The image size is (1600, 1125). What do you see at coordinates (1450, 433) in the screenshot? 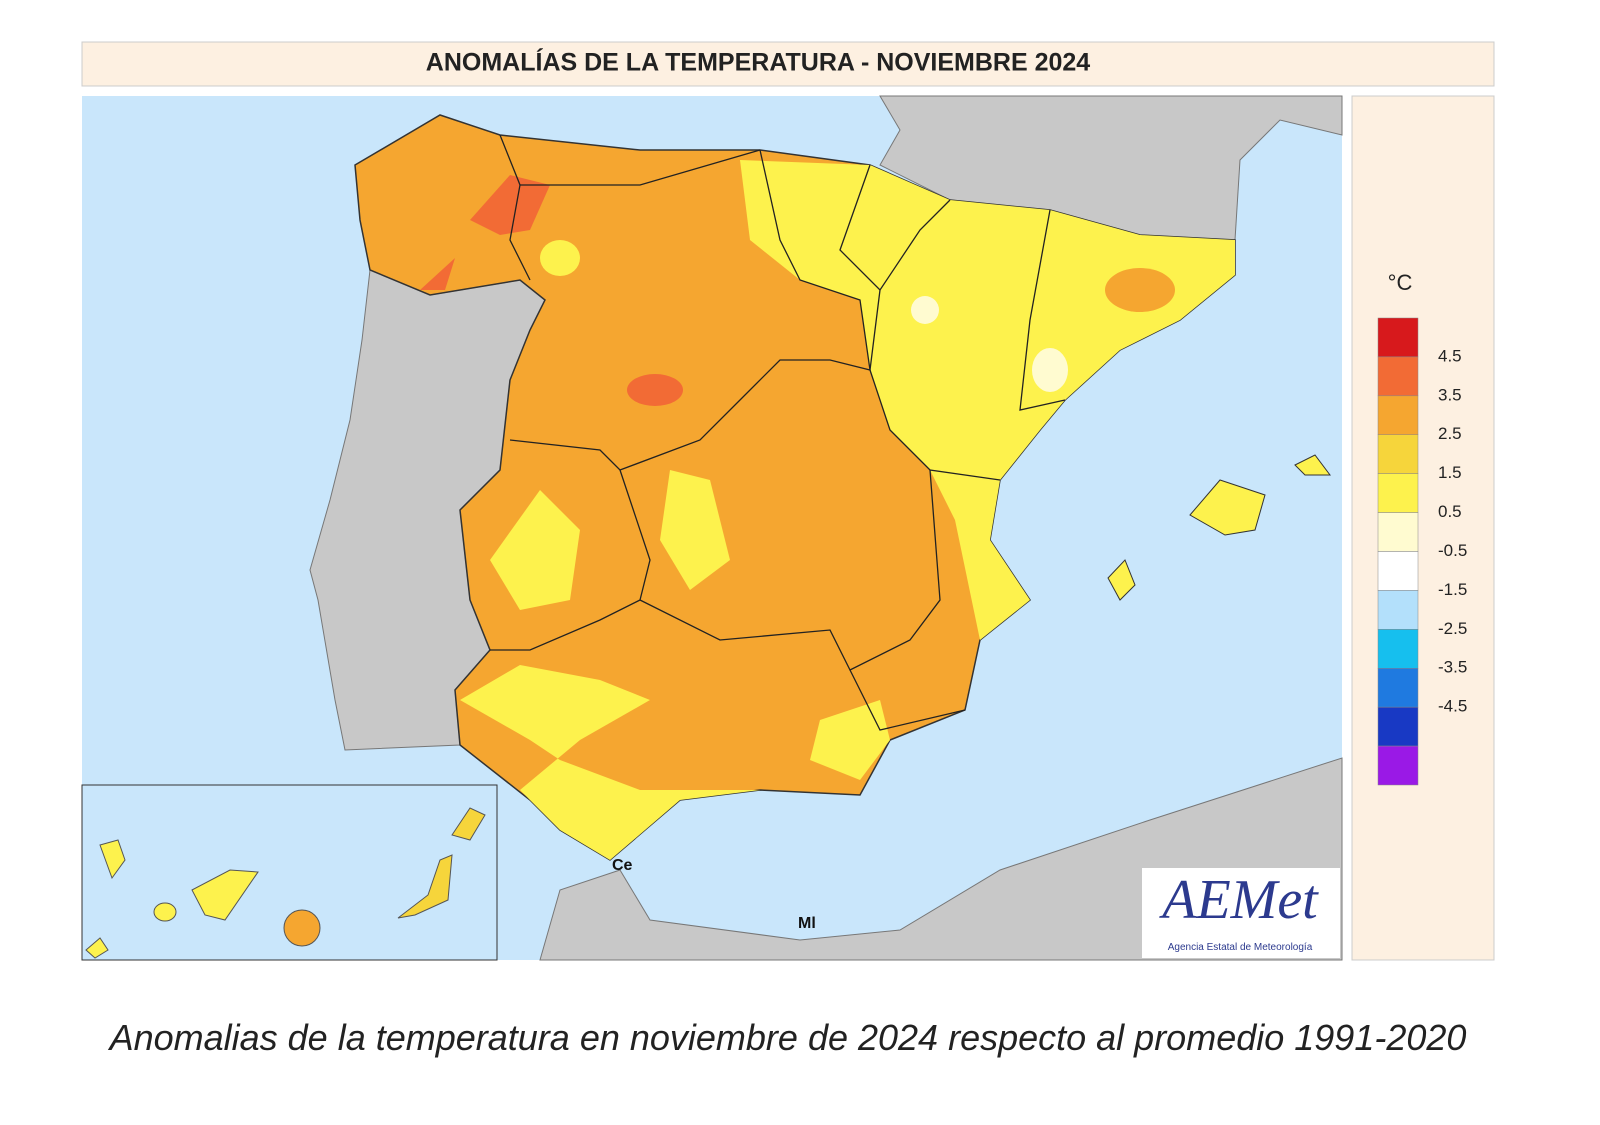
I see `legend-tick-label: 2.5` at bounding box center [1450, 433].